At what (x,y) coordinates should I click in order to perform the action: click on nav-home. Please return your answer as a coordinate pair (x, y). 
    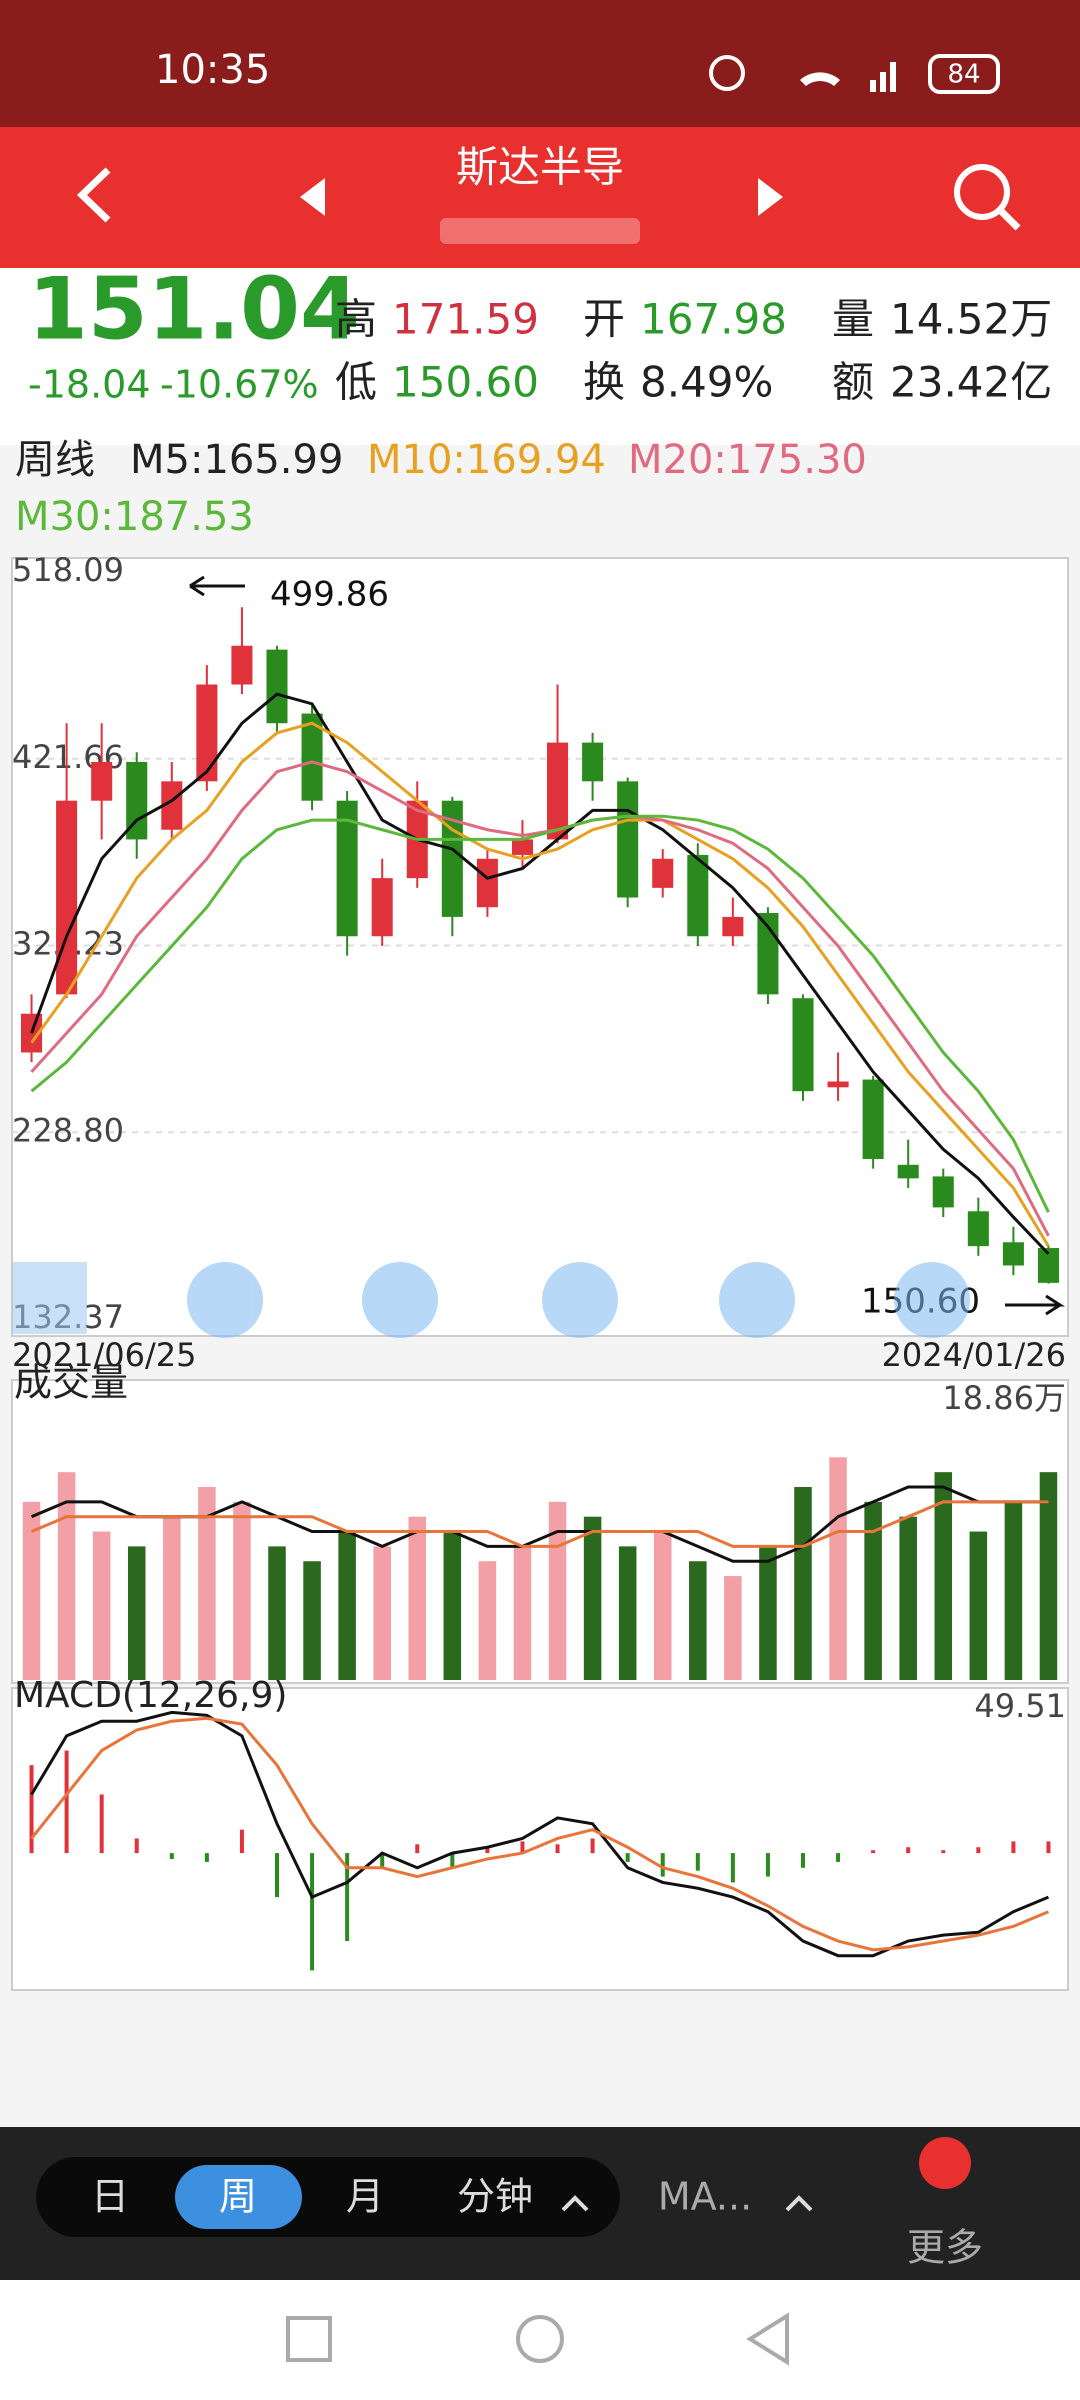
    Looking at the image, I should click on (540, 2339).